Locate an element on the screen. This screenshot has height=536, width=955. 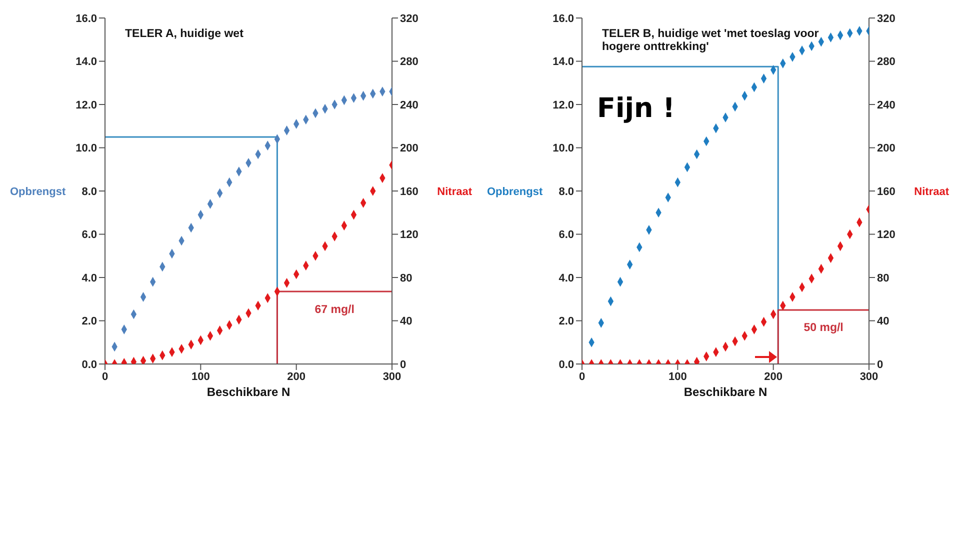
text: TELER A, huidige wet is located at coordinates (184, 34).